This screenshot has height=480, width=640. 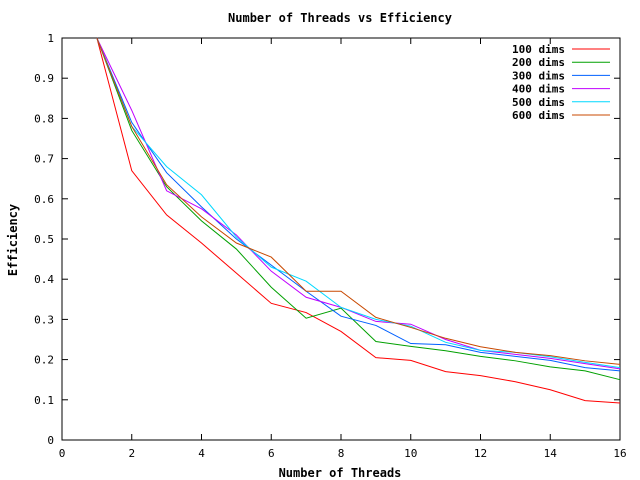 I want to click on y-tick-label: 0.9, so click(x=44, y=78).